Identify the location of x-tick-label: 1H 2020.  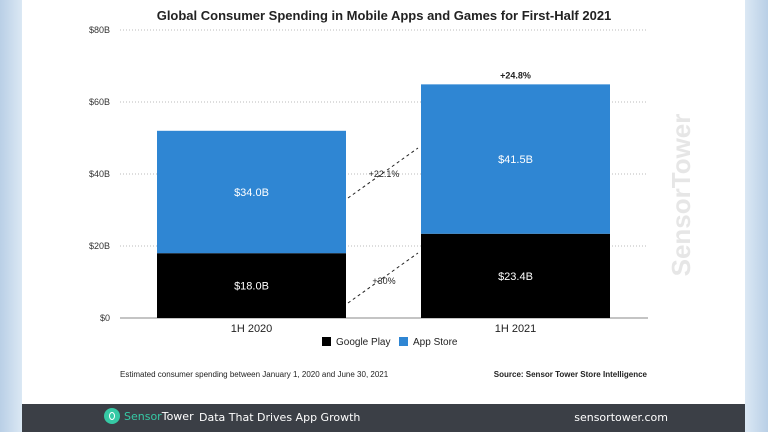
(252, 329).